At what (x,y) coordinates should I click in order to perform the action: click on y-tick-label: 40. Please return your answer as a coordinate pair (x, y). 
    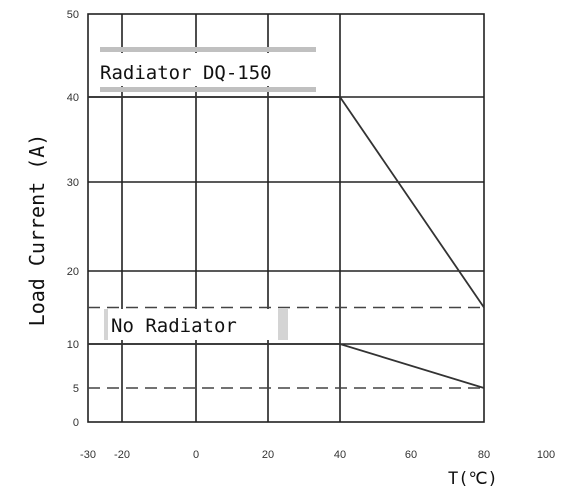
    Looking at the image, I should click on (73, 98).